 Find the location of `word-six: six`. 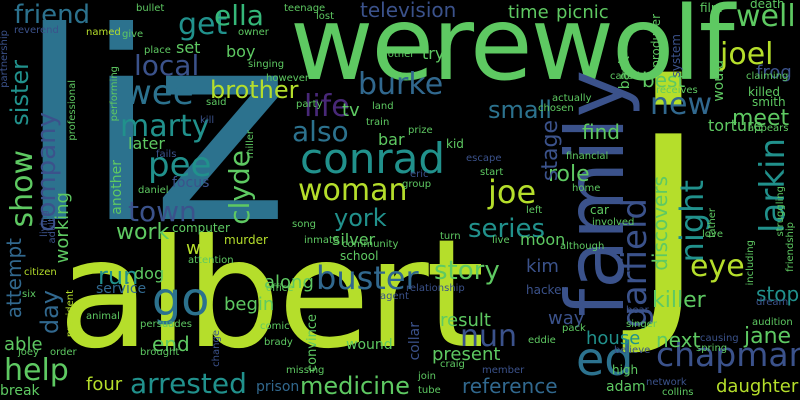

word-six: six is located at coordinates (29, 294).